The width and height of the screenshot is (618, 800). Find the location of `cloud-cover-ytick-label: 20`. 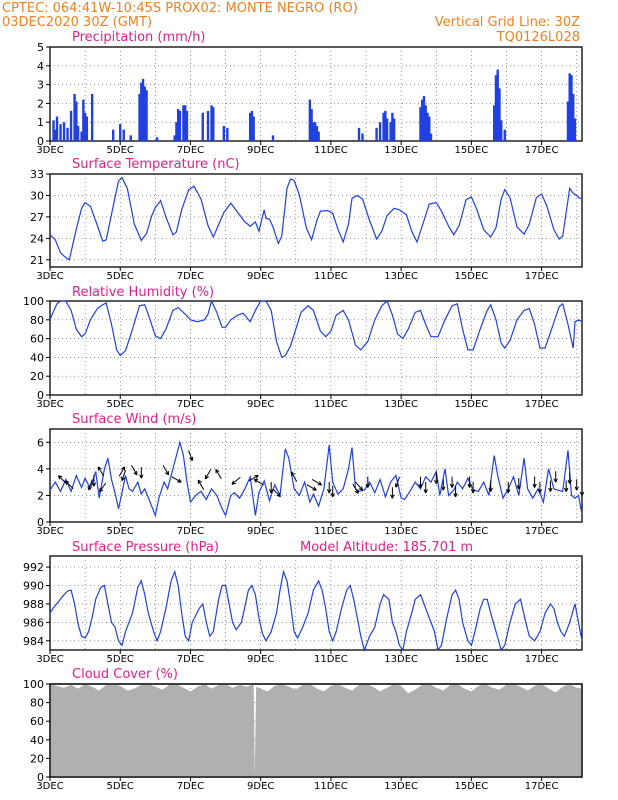

cloud-cover-ytick-label: 20 is located at coordinates (37, 758).